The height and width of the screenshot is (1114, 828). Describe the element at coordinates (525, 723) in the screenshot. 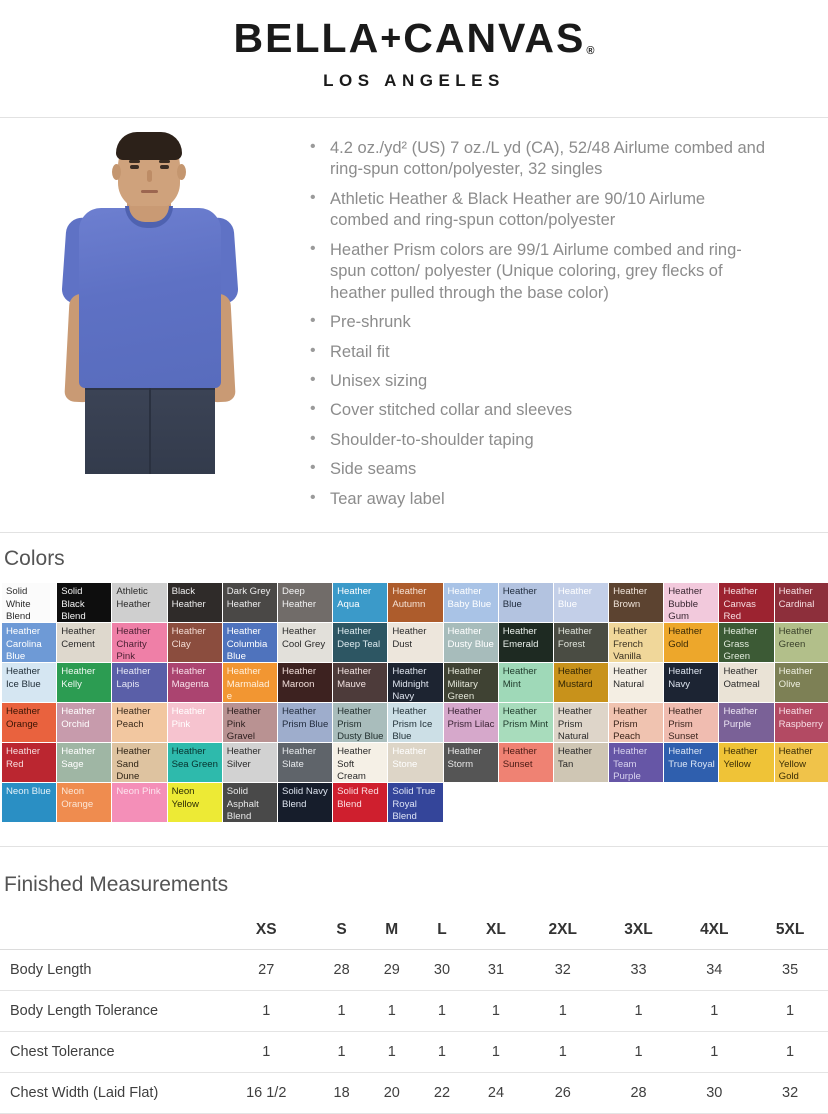

I see `color-swatch: Heather Prism Mint` at that location.